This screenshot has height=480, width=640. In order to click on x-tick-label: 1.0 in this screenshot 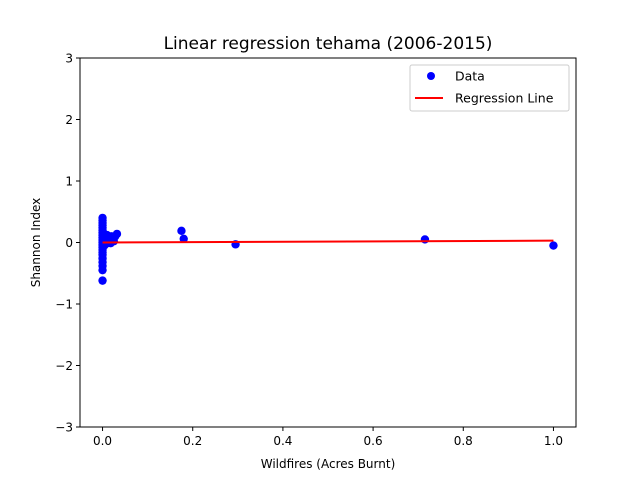, I will do `click(553, 441)`.